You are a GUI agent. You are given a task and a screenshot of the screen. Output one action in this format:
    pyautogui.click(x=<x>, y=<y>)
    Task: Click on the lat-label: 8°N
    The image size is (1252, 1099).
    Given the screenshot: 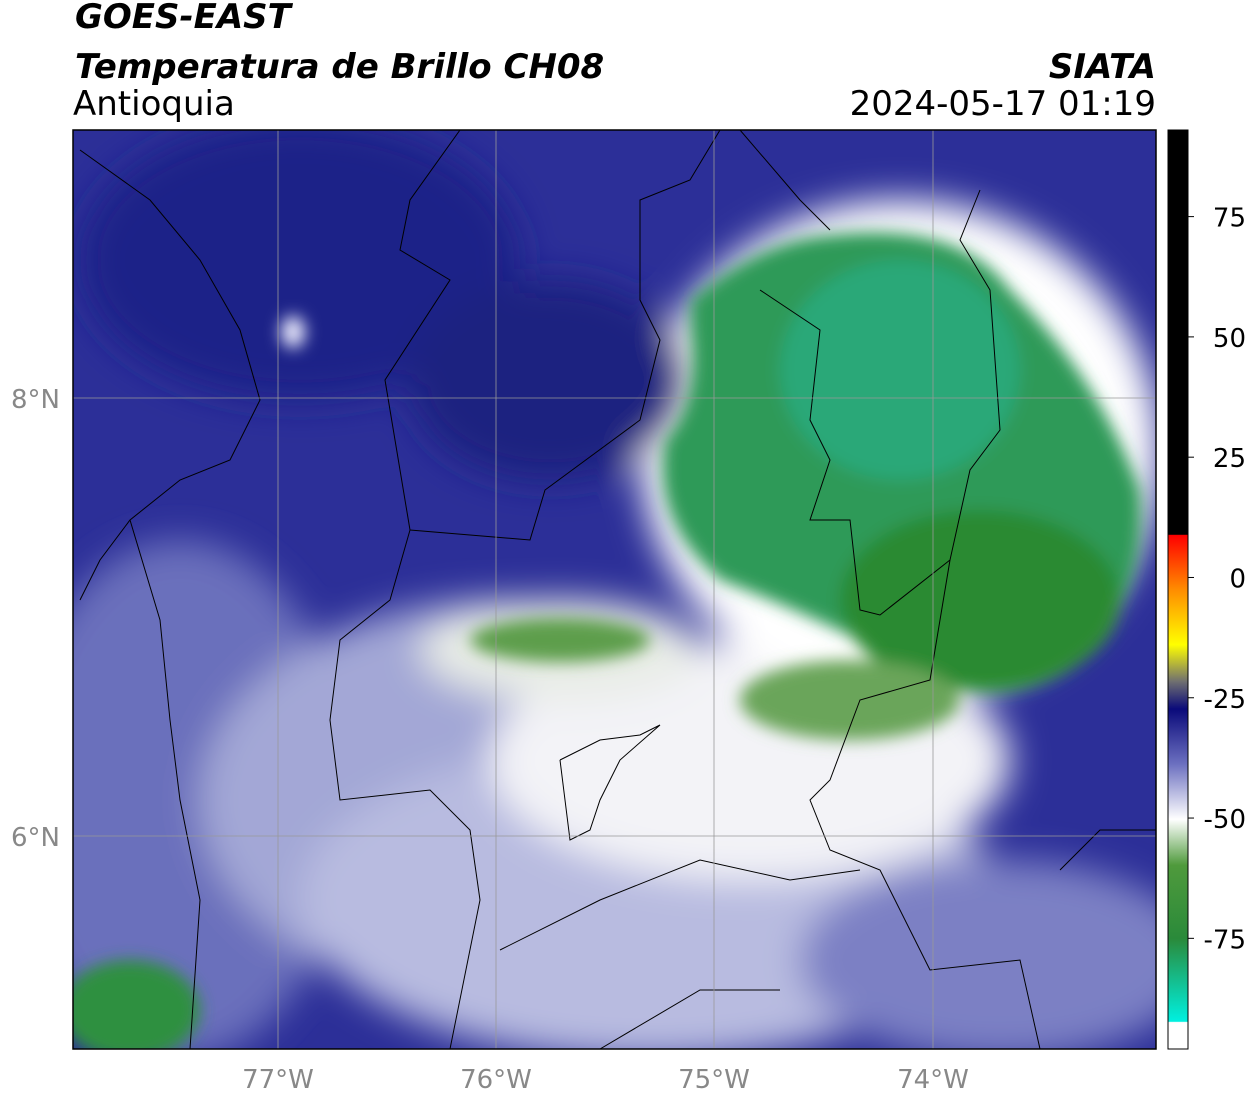 What is the action you would take?
    pyautogui.click(x=35, y=400)
    